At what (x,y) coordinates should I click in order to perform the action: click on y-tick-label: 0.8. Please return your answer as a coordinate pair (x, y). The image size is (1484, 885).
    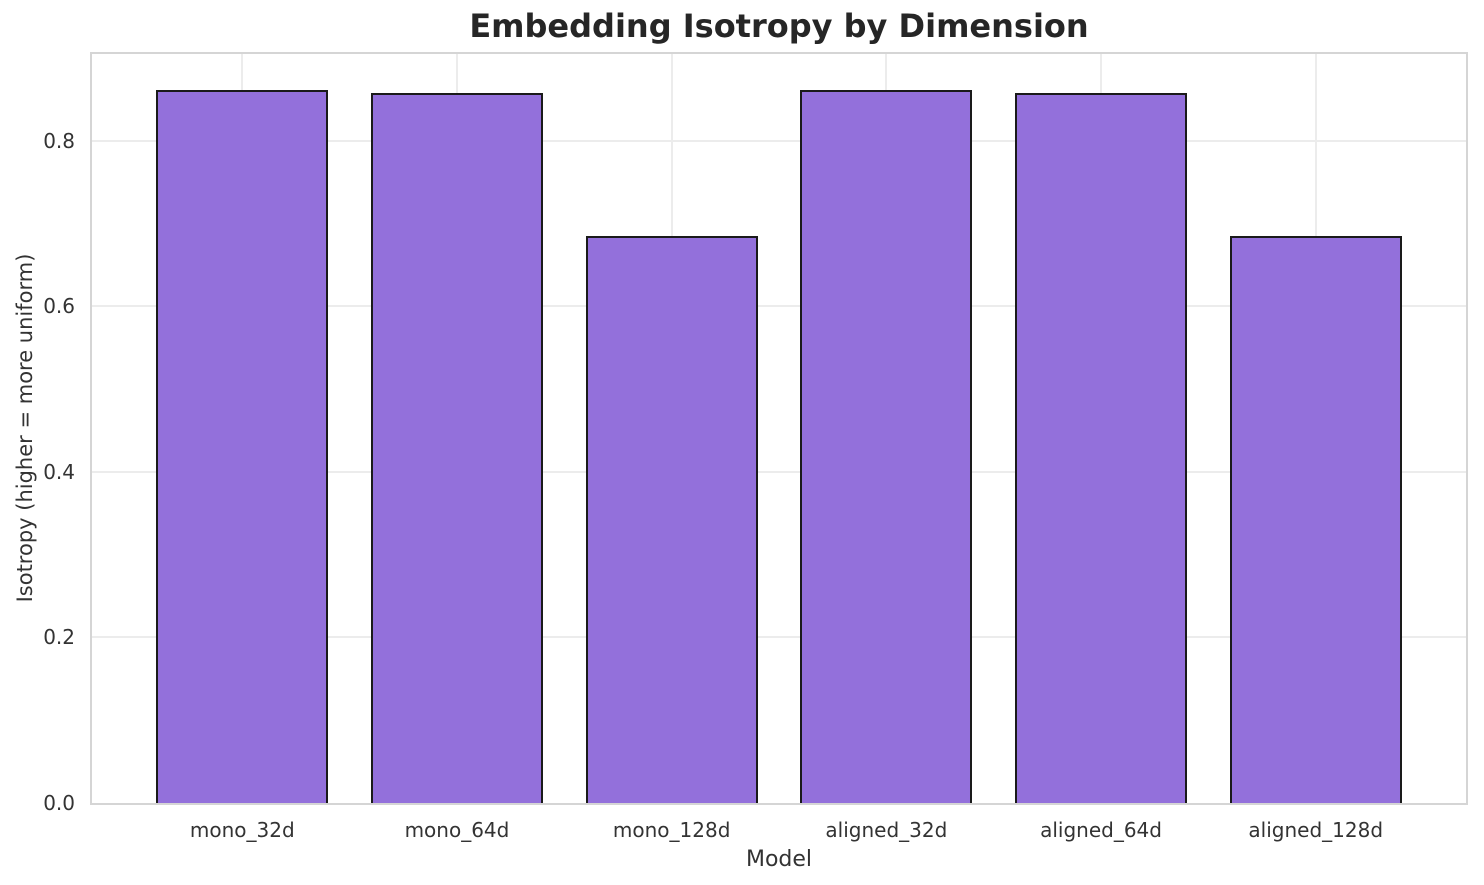
    Looking at the image, I should click on (59, 140).